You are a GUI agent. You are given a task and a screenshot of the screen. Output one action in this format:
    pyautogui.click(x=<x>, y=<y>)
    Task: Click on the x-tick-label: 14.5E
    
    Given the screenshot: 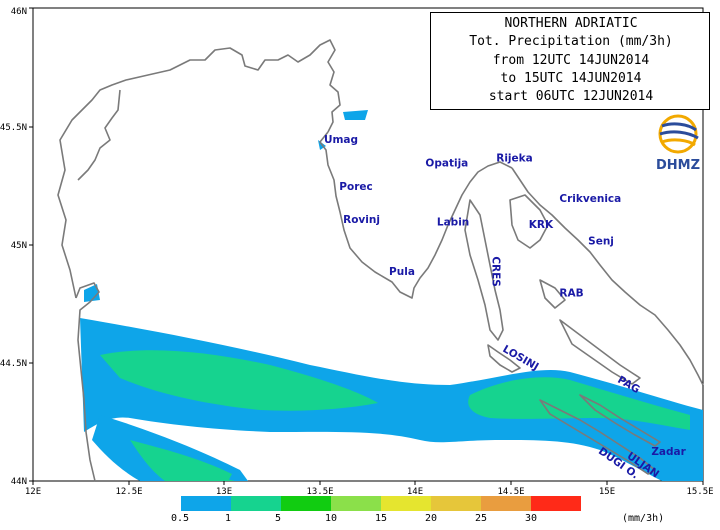 What is the action you would take?
    pyautogui.click(x=510, y=492)
    